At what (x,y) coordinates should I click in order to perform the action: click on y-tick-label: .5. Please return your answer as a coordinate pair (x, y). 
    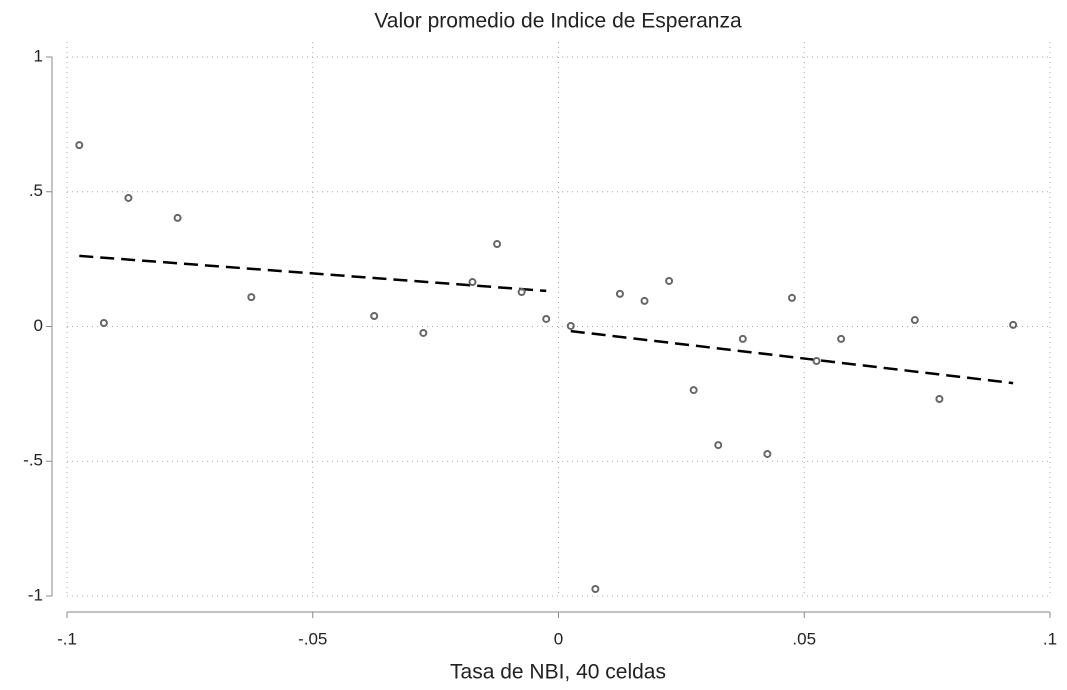
    Looking at the image, I should click on (36, 190).